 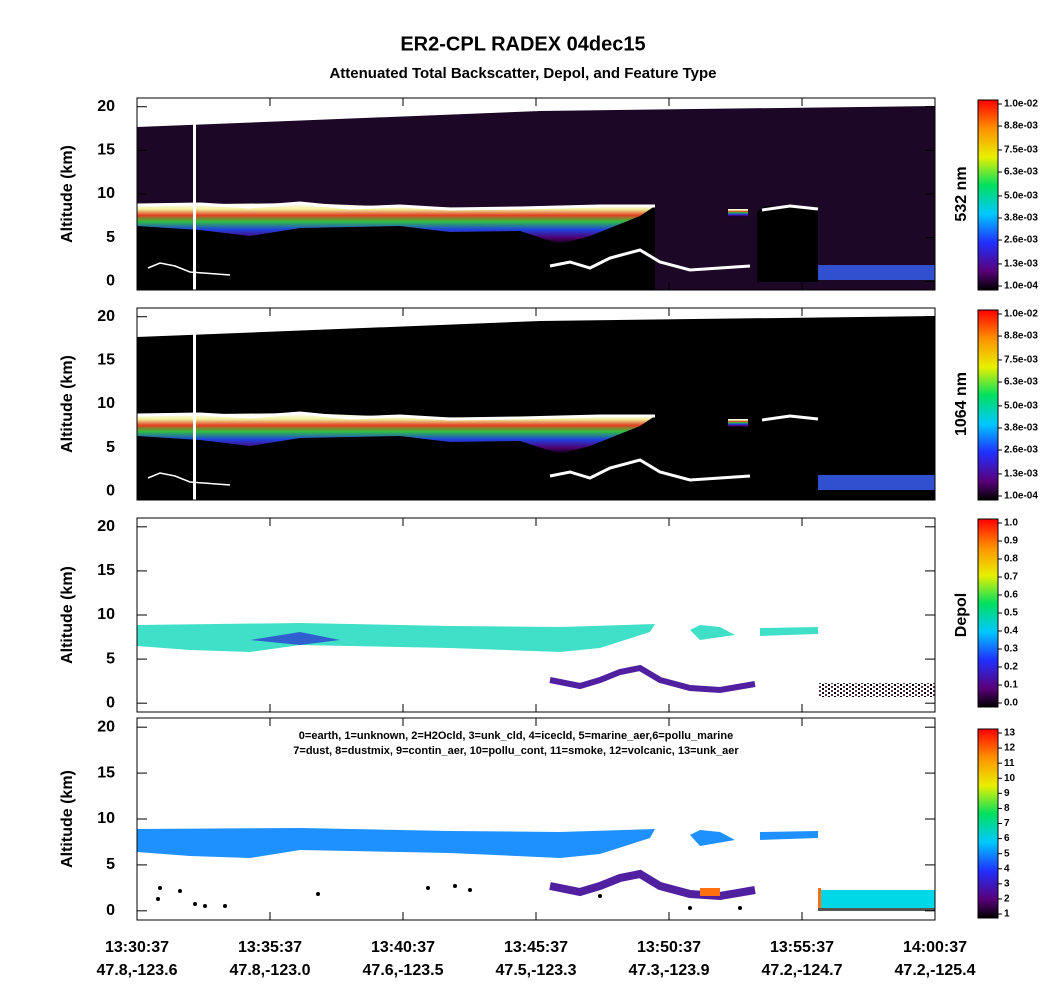 What do you see at coordinates (1011, 685) in the screenshot?
I see `colorbar-tick-label: 0.1` at bounding box center [1011, 685].